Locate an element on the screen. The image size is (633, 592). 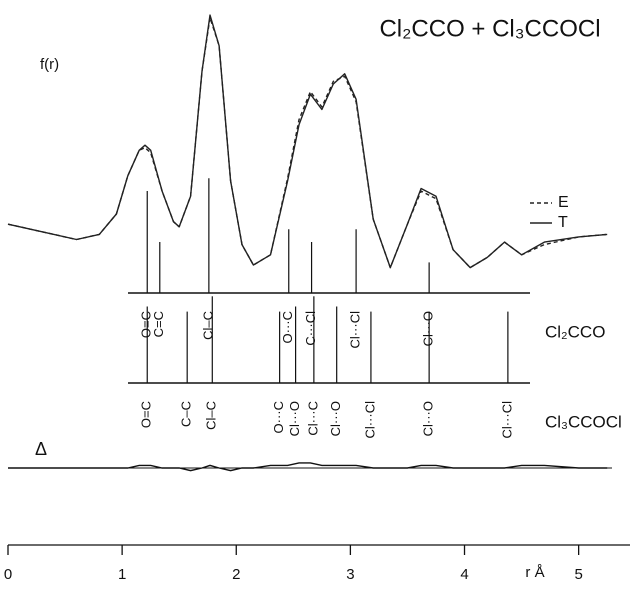
x-axis-label: r Å is located at coordinates (534, 572).